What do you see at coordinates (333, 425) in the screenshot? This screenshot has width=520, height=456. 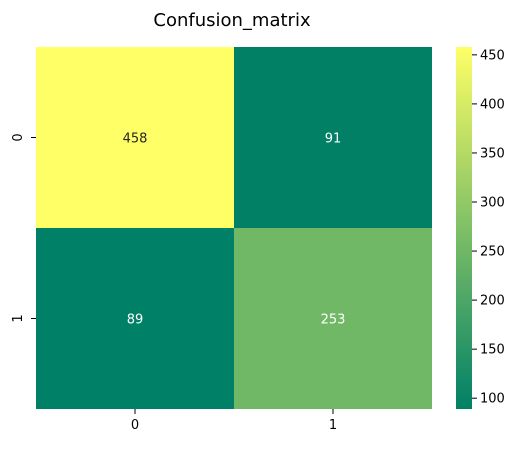 I see `x-tick-label: 1` at bounding box center [333, 425].